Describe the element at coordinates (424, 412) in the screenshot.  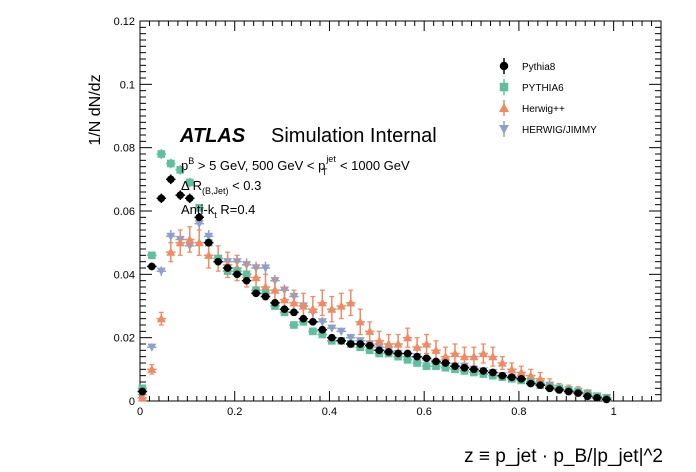
I see `x-tick-label: 0.6` at that location.